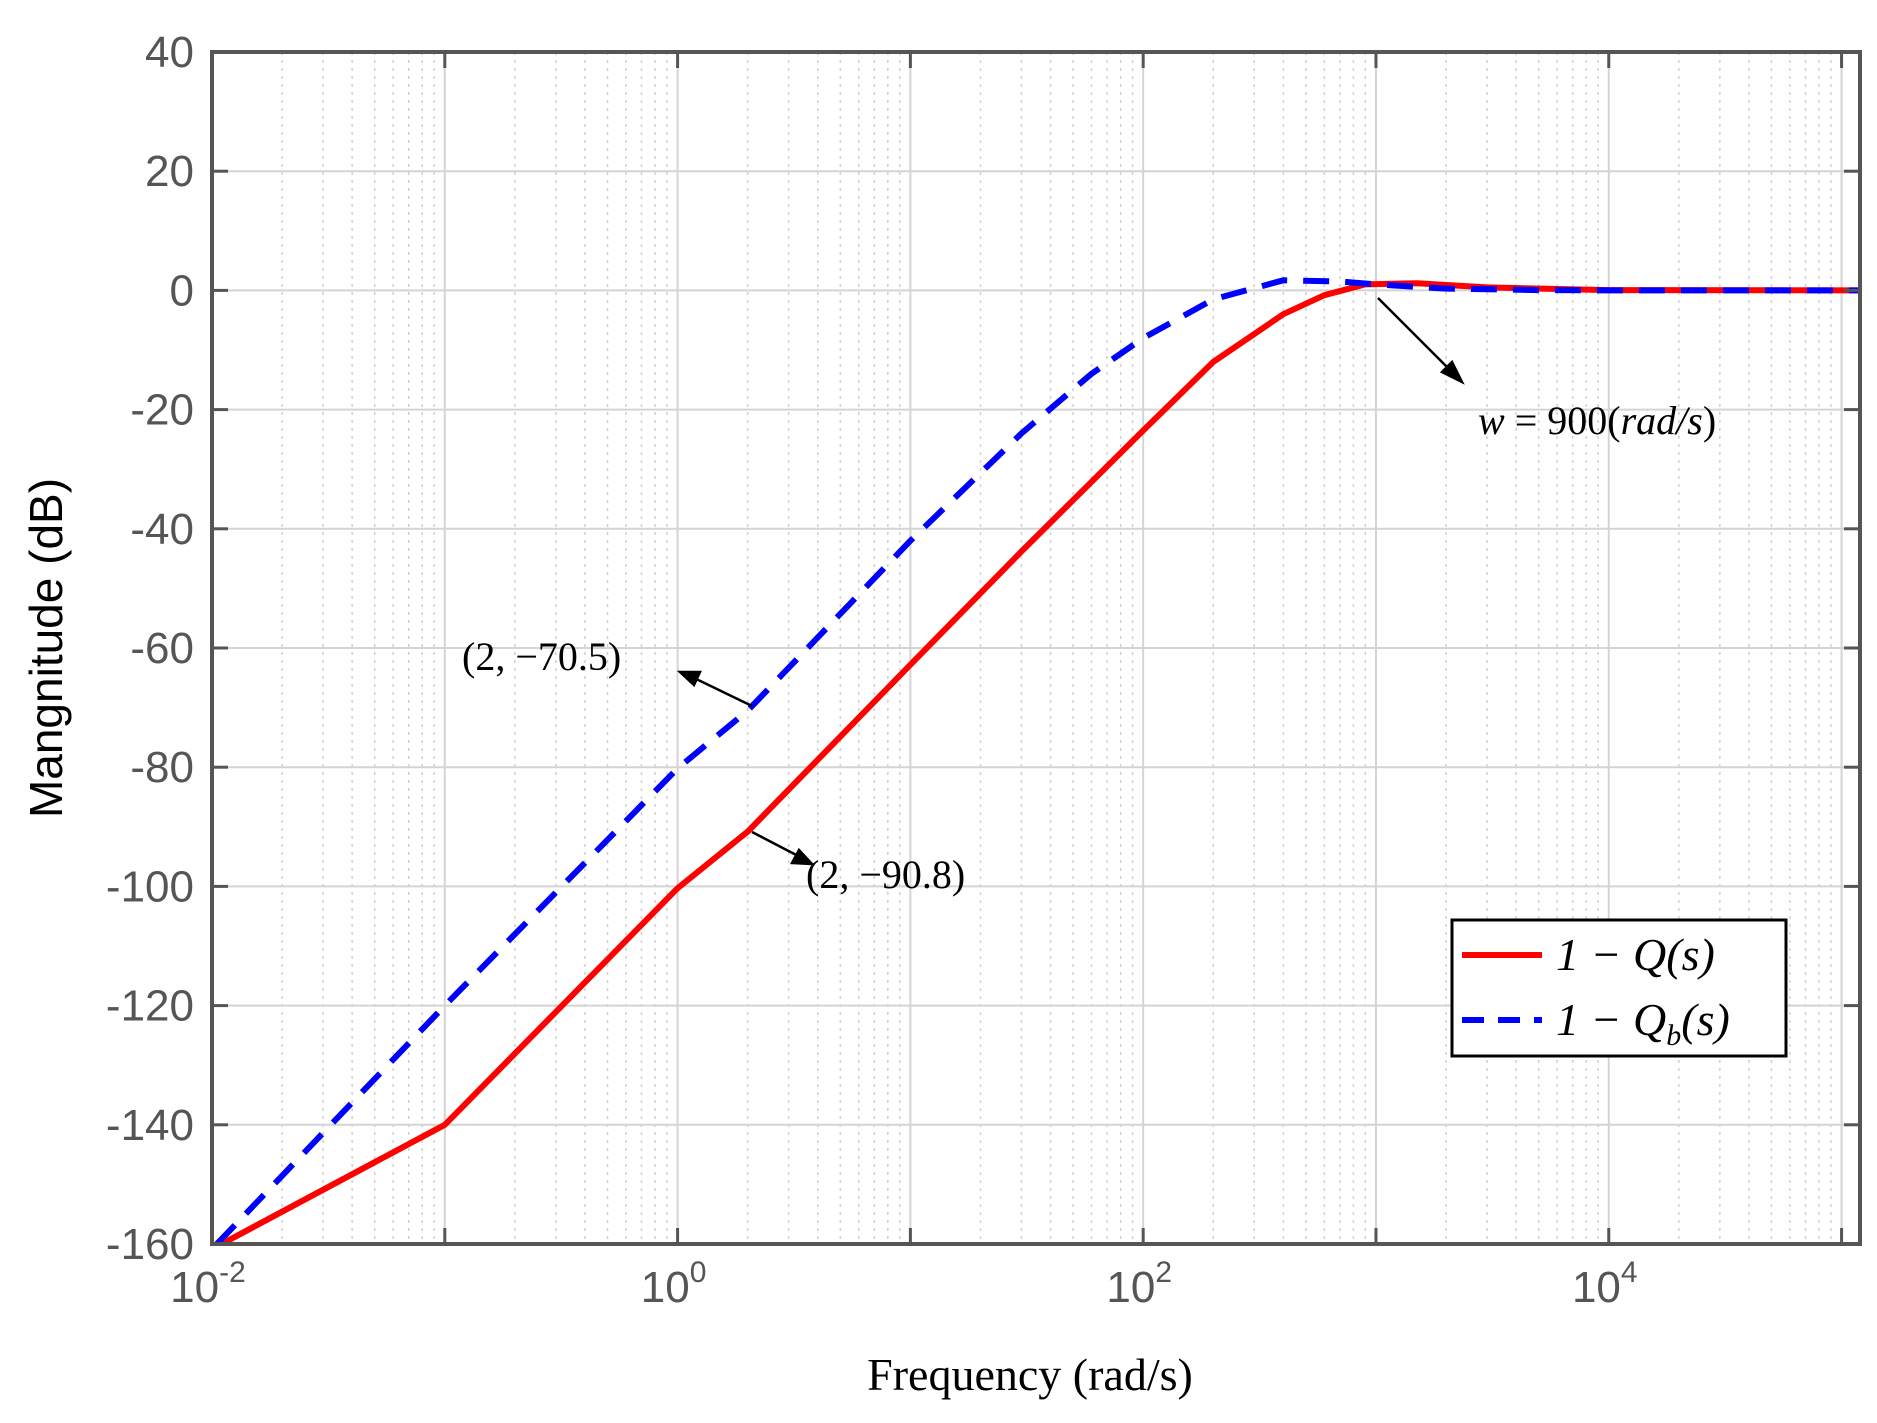  What do you see at coordinates (903, 1284) in the screenshot?
I see `x-tick-labels: 10⁻² 10⁰ 10² 10⁴` at bounding box center [903, 1284].